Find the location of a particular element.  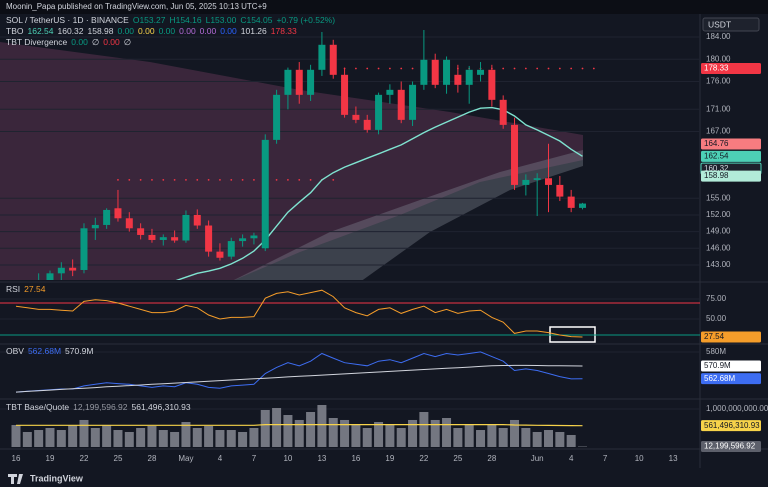

x-tick-label: 28 is located at coordinates (152, 458).